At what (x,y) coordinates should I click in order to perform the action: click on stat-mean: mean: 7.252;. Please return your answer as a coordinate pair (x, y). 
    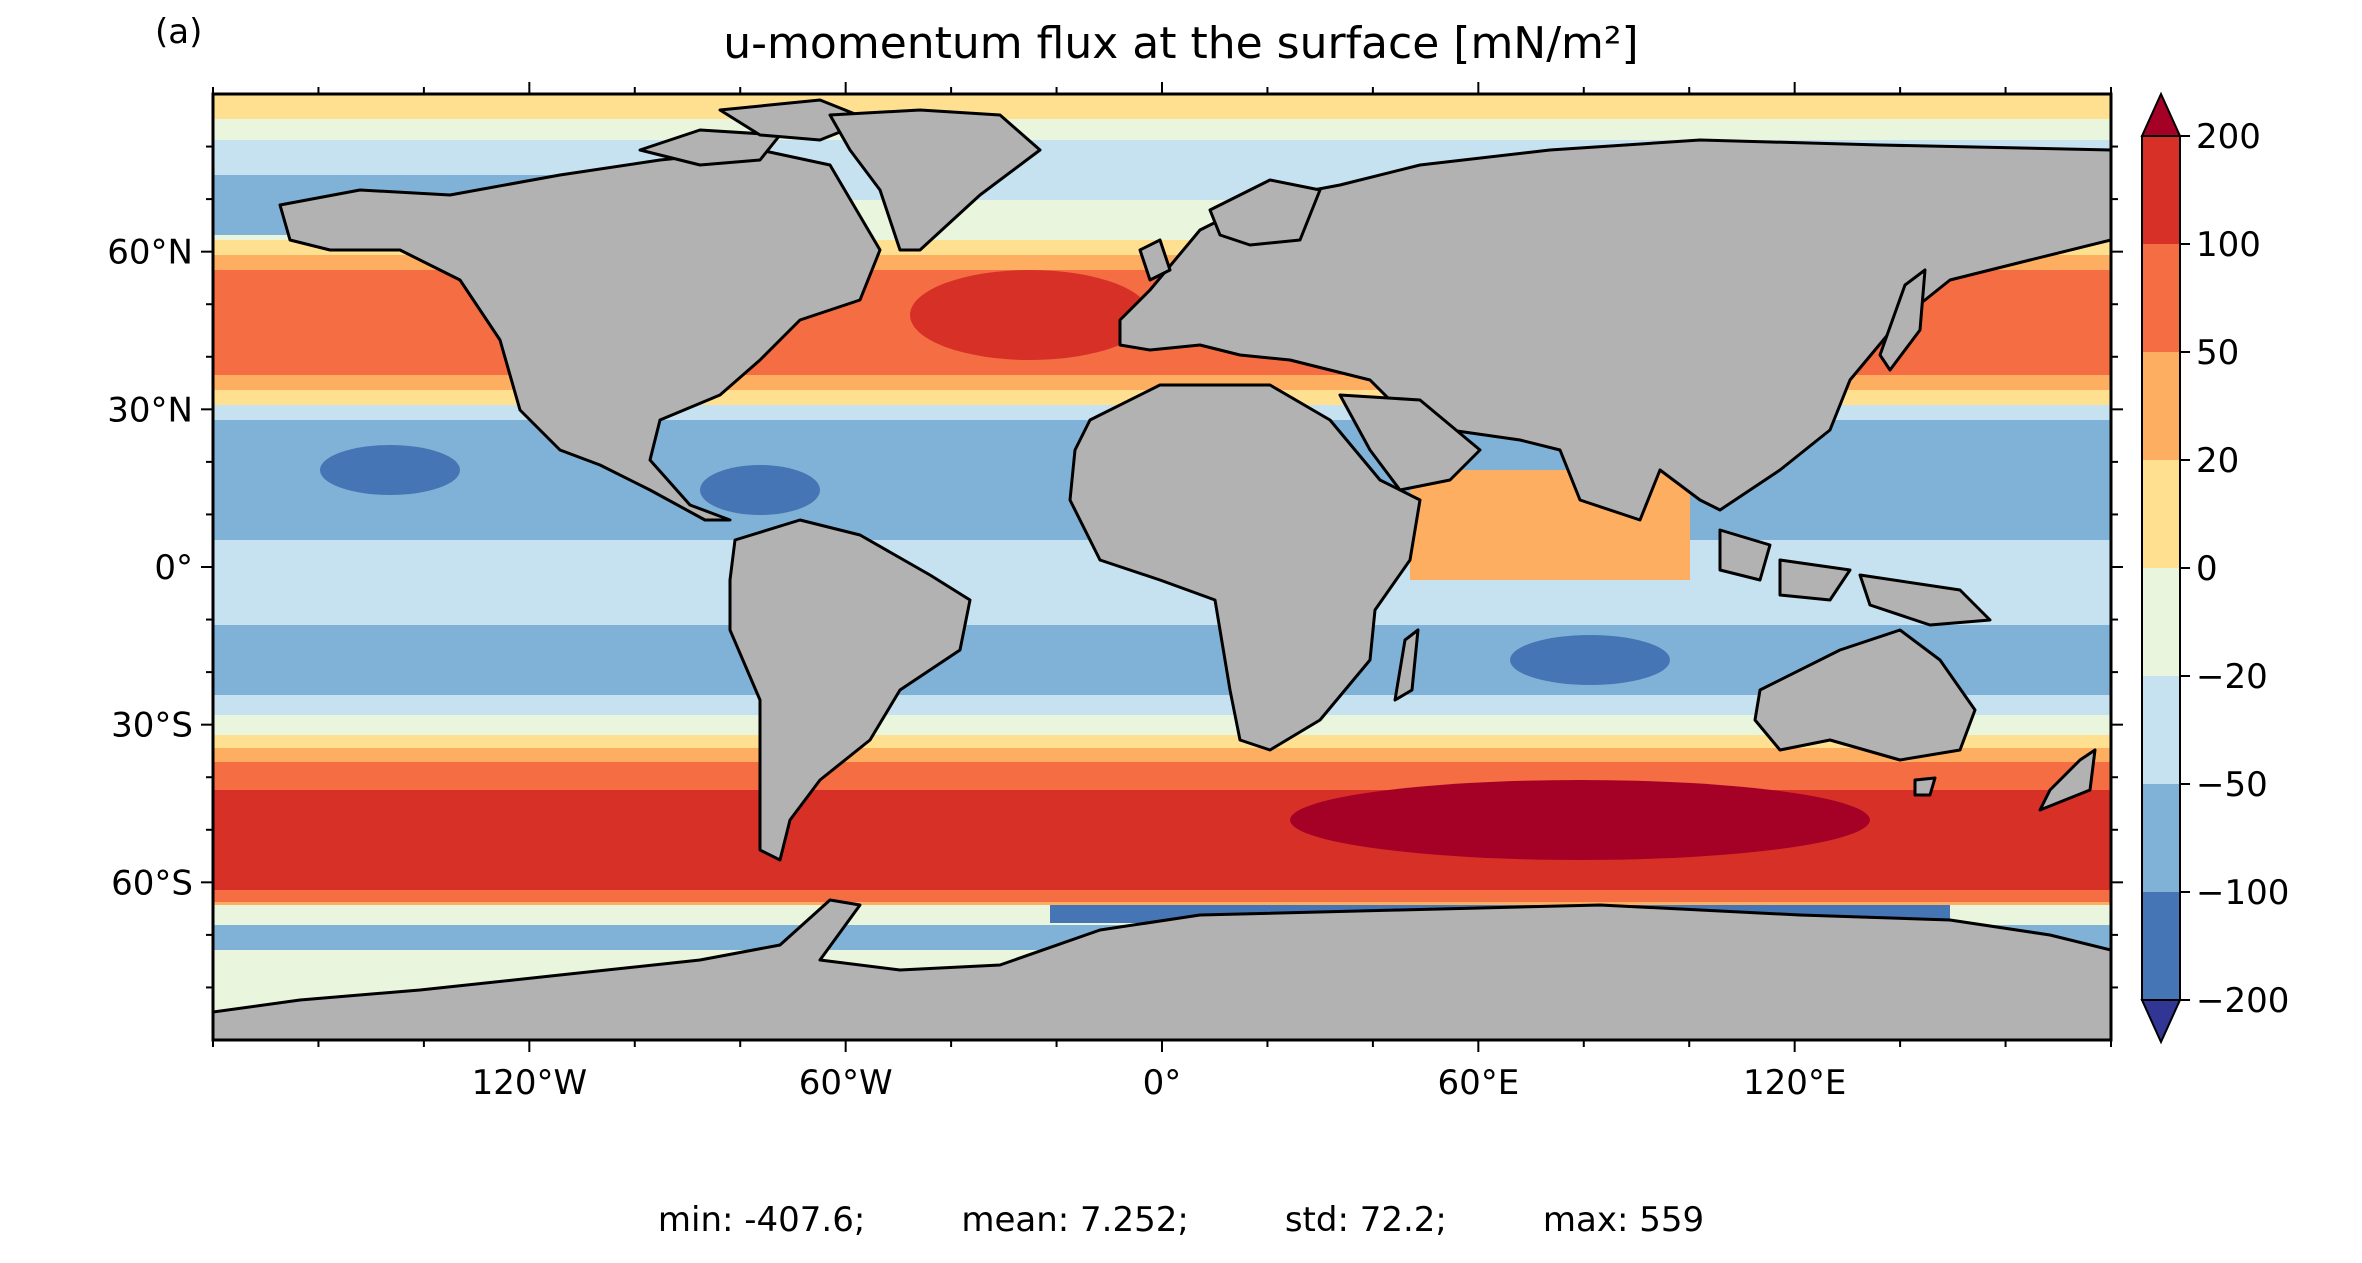
    Looking at the image, I should click on (1075, 1220).